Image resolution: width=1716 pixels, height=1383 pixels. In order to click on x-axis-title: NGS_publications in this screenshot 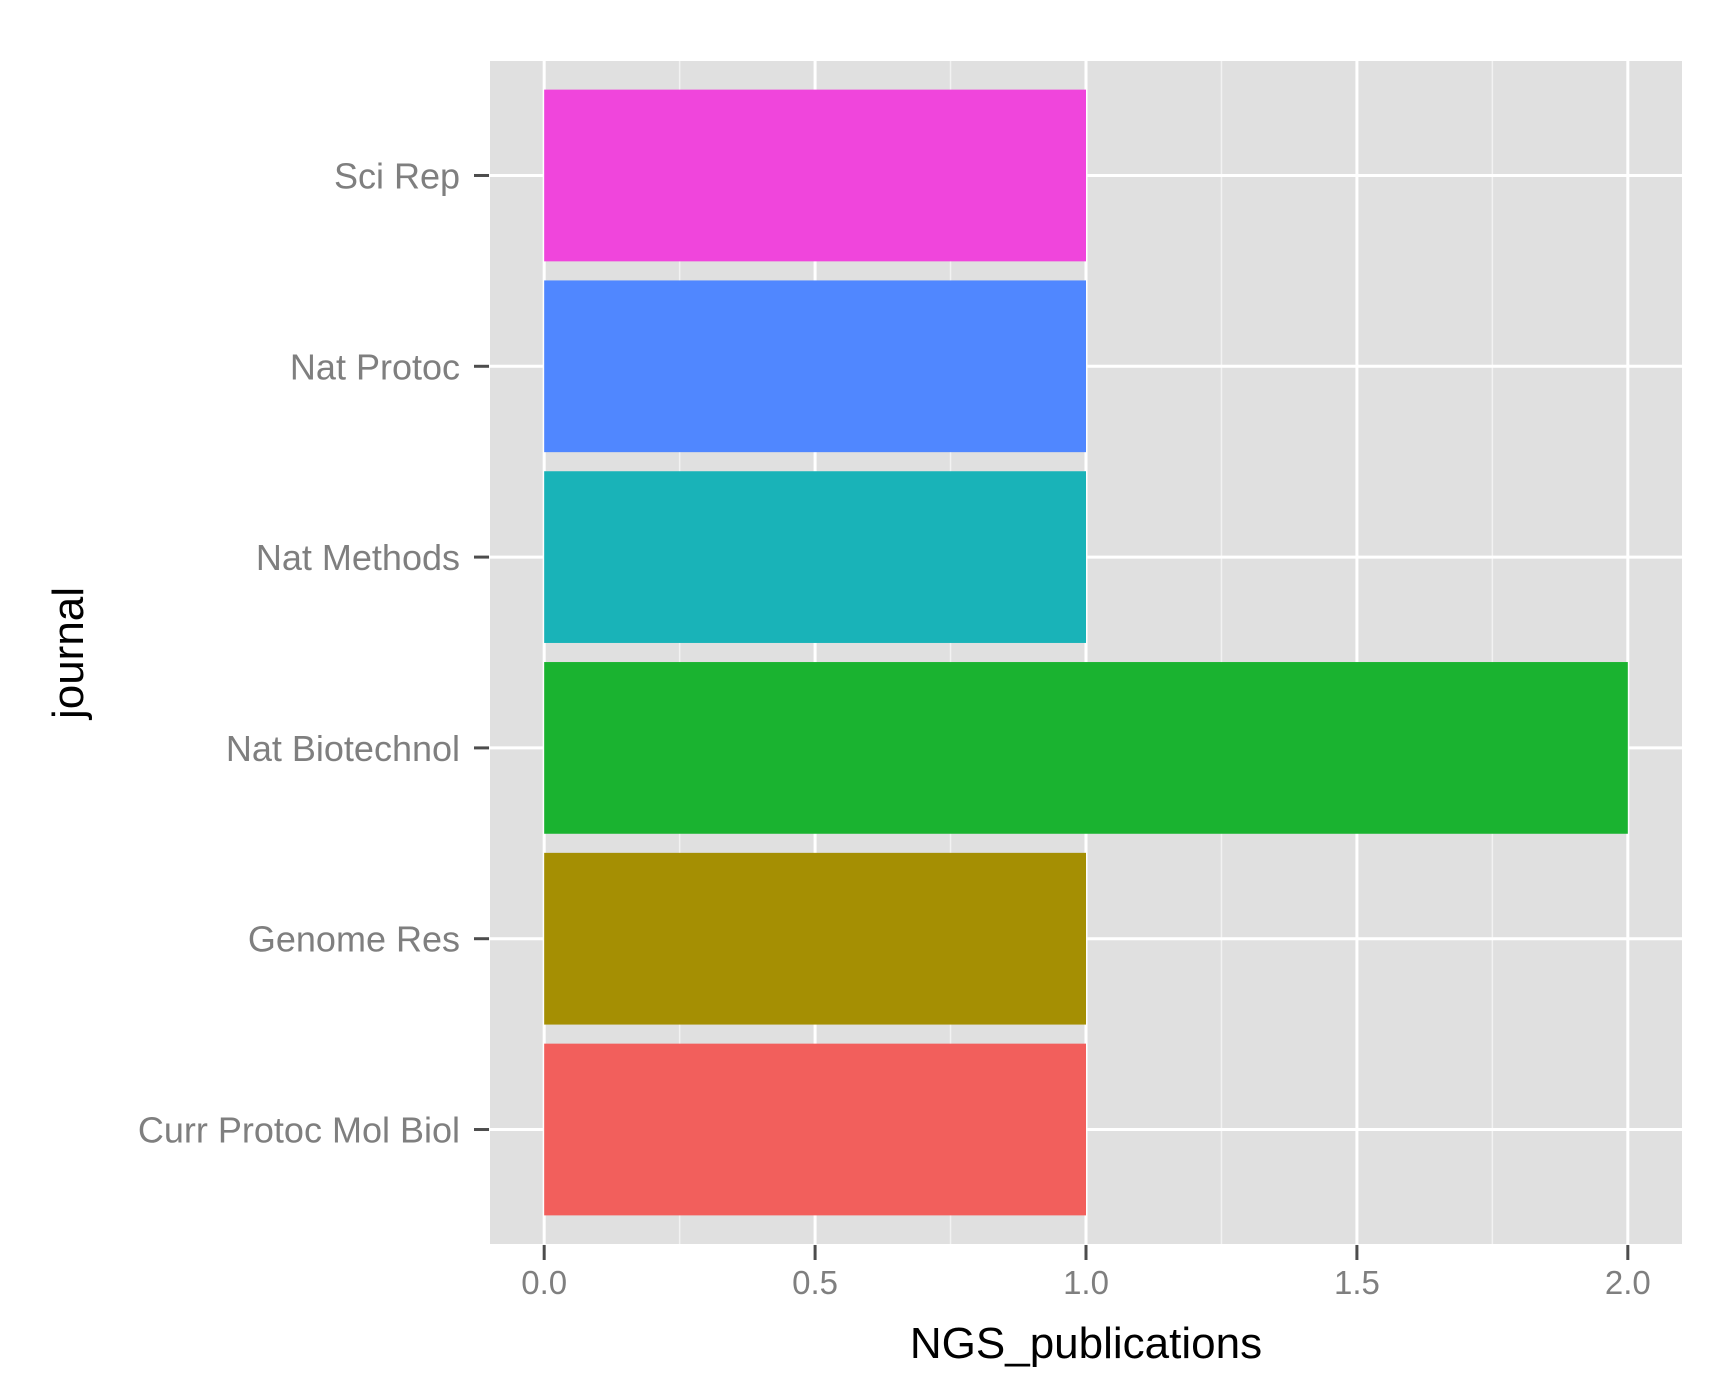, I will do `click(1086, 1343)`.